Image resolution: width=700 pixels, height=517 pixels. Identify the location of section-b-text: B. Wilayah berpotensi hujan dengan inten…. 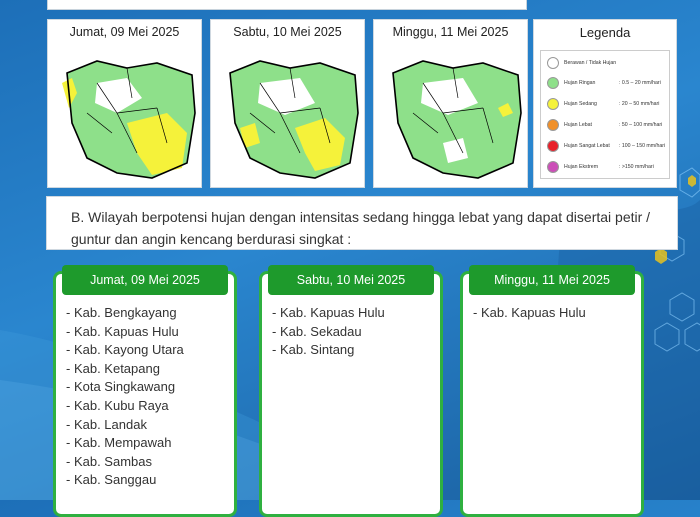
(361, 228).